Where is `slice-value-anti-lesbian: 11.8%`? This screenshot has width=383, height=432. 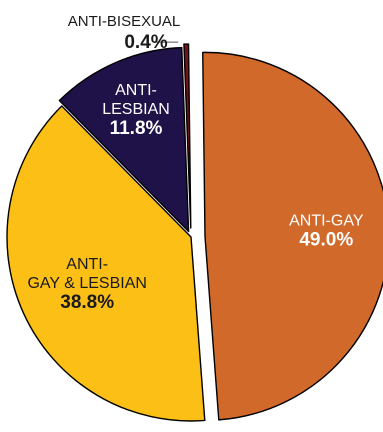 slice-value-anti-lesbian: 11.8% is located at coordinates (136, 128).